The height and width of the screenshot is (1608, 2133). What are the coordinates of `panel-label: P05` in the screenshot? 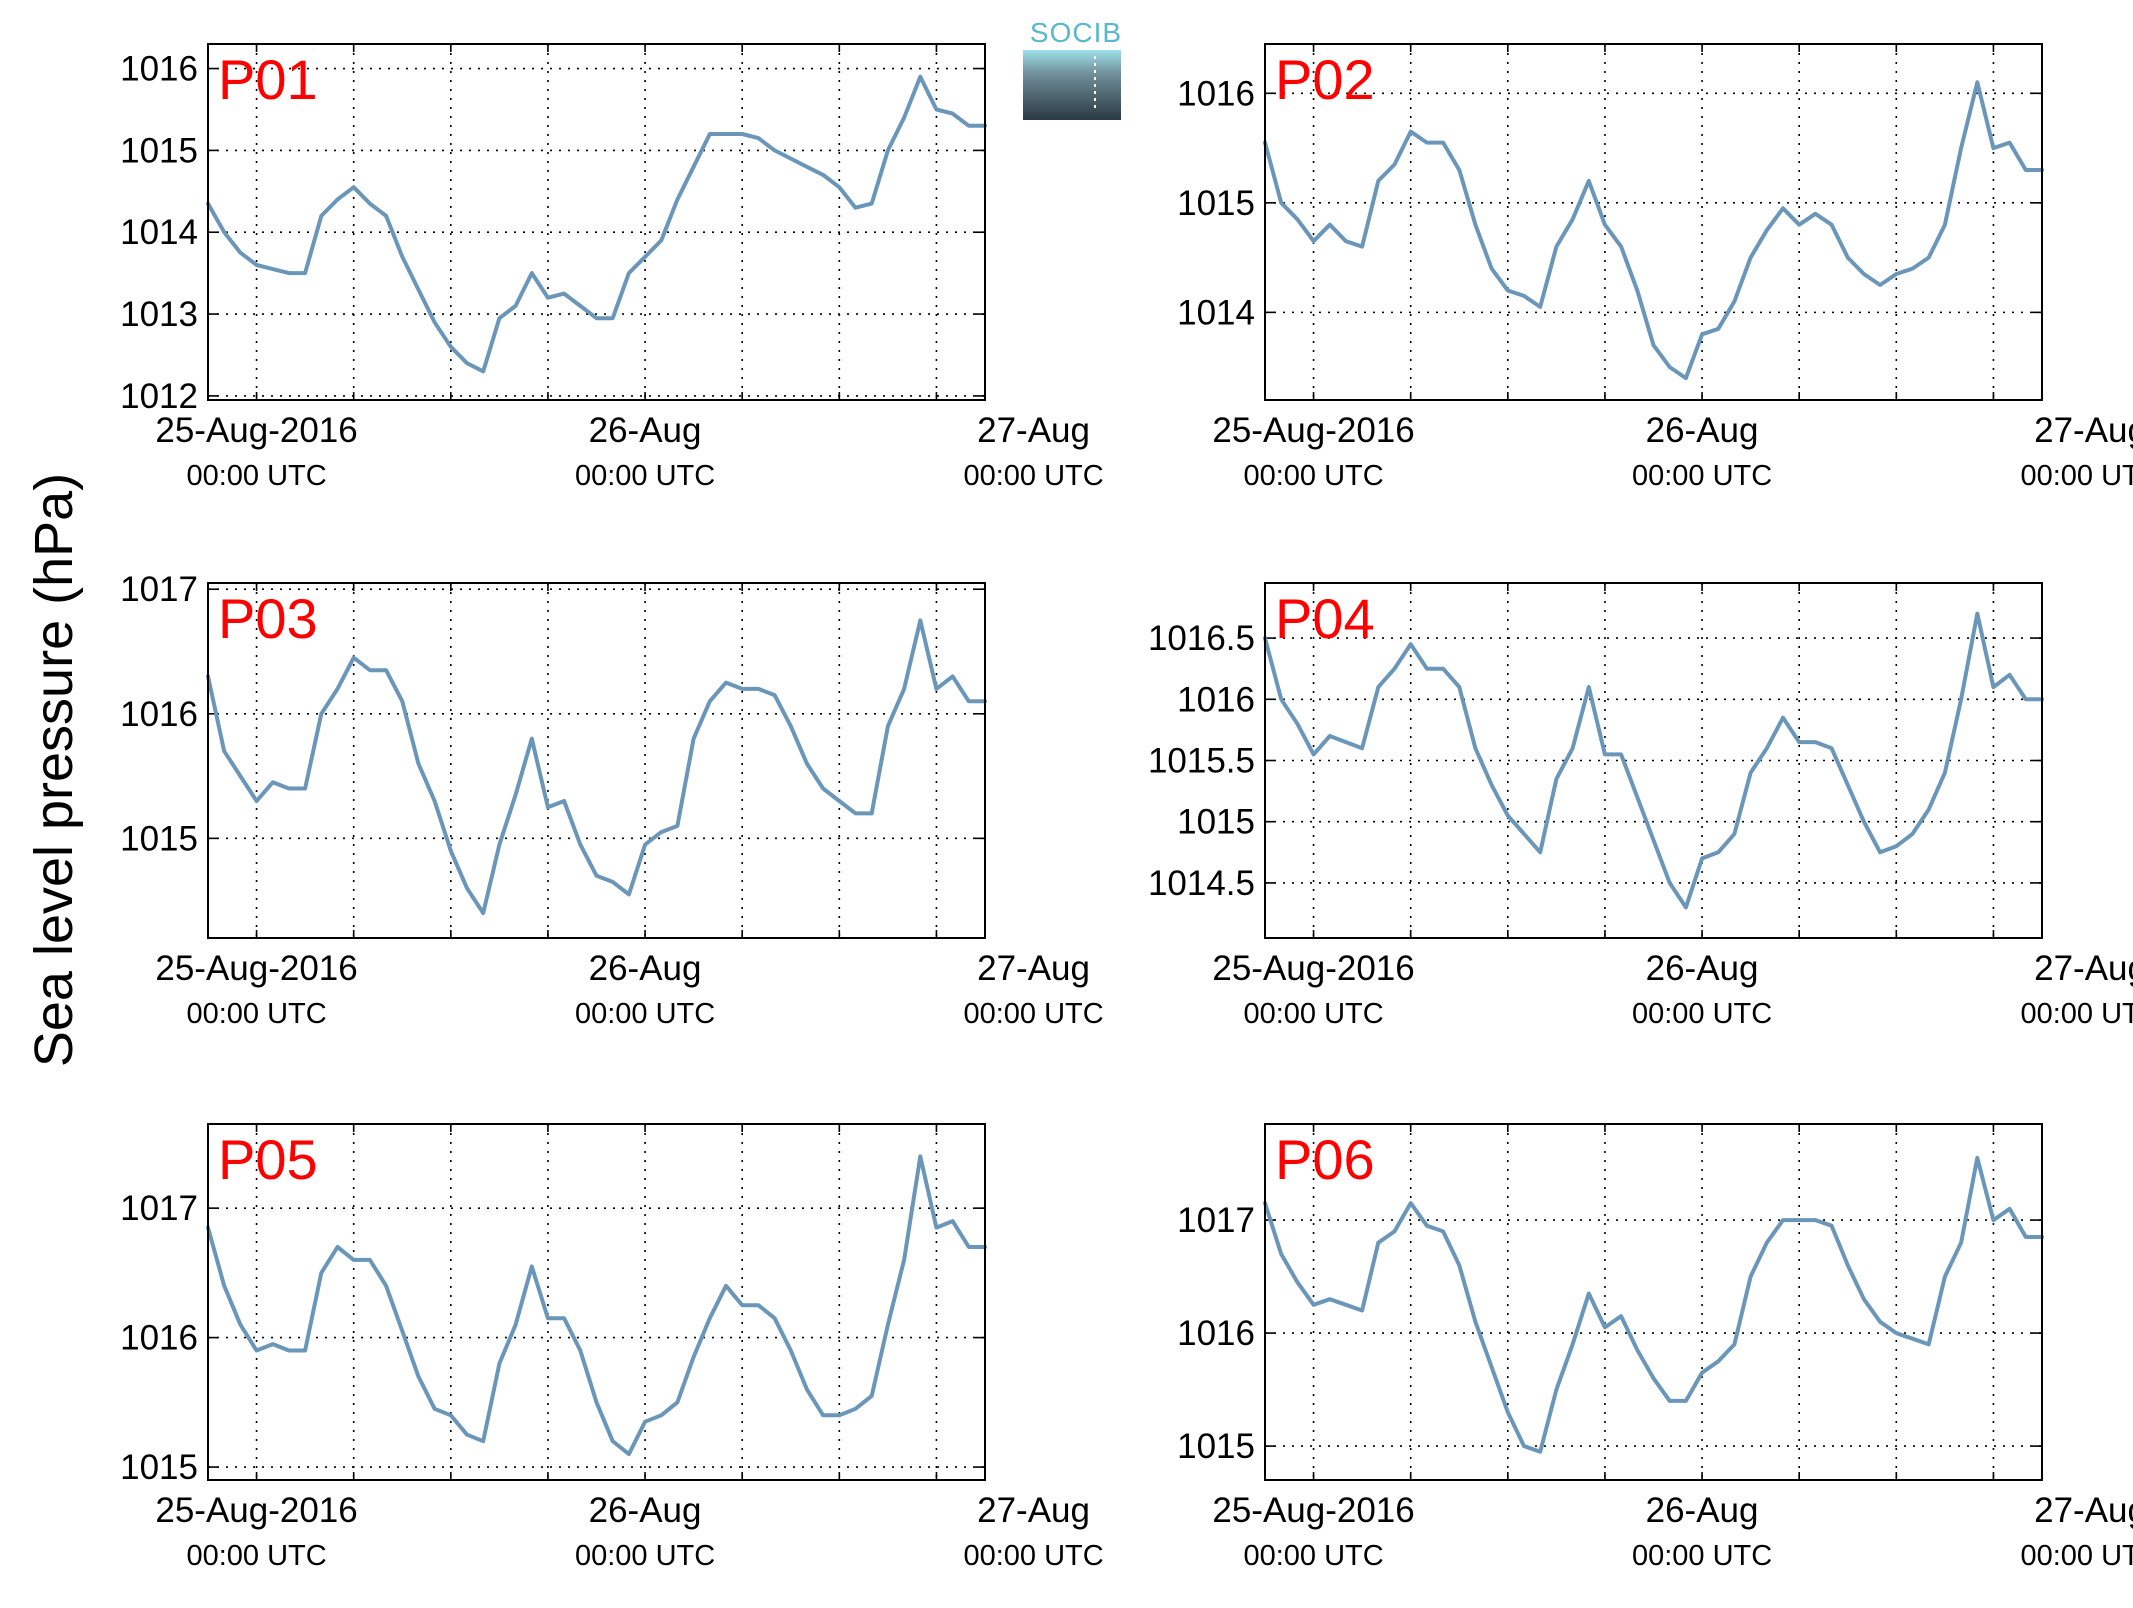 It's located at (268, 1159).